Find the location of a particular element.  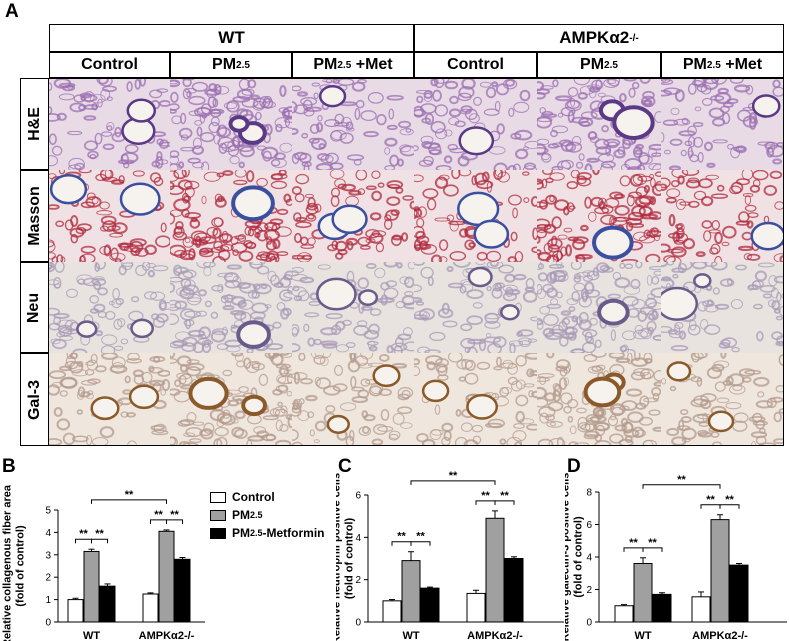

y-tick-label: 3 is located at coordinates (48, 555).